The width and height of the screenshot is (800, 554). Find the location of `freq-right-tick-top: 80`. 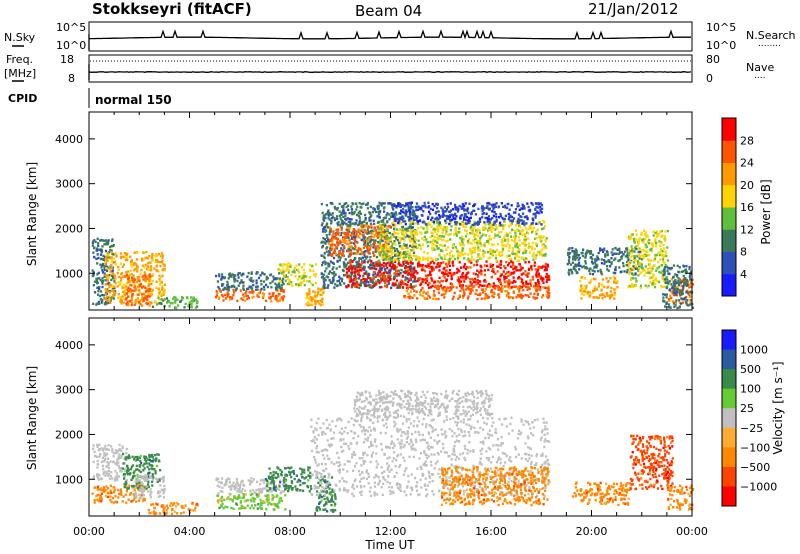

freq-right-tick-top: 80 is located at coordinates (713, 59).